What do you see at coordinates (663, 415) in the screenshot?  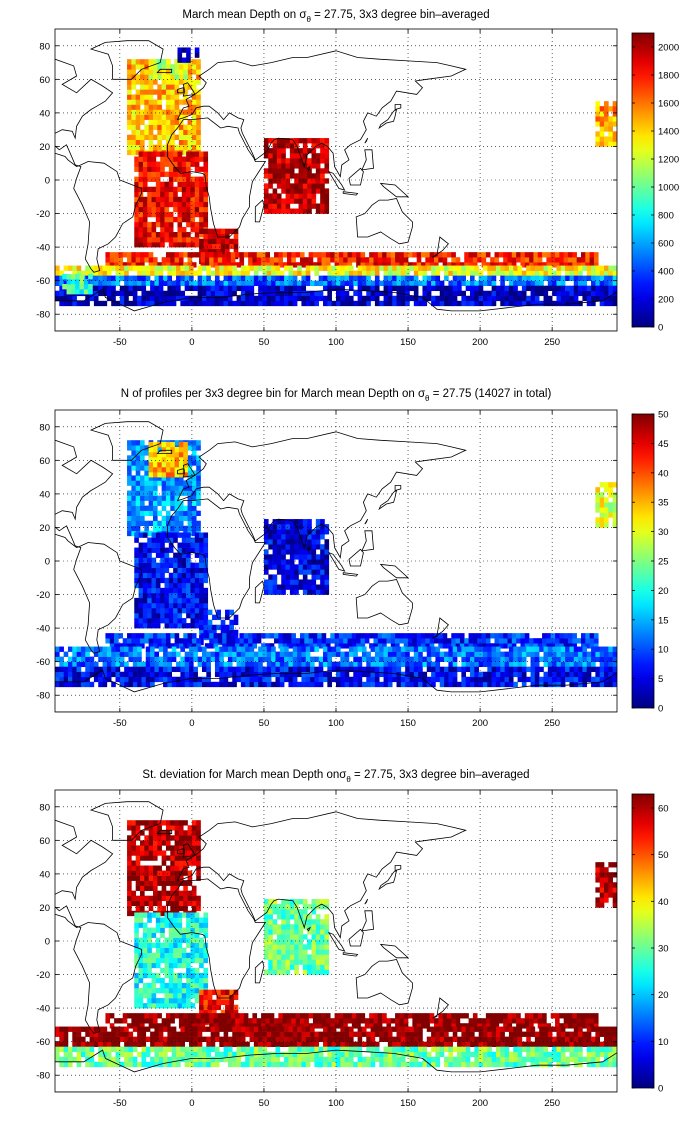 I see `colorbar-tick-label: 50` at bounding box center [663, 415].